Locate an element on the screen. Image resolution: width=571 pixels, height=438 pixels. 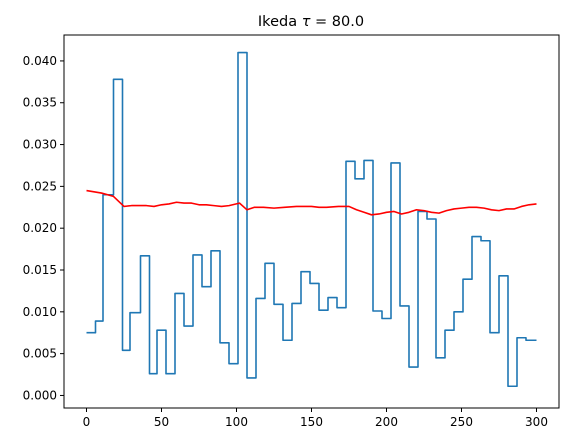
x-tick-label: 150 is located at coordinates (311, 422).